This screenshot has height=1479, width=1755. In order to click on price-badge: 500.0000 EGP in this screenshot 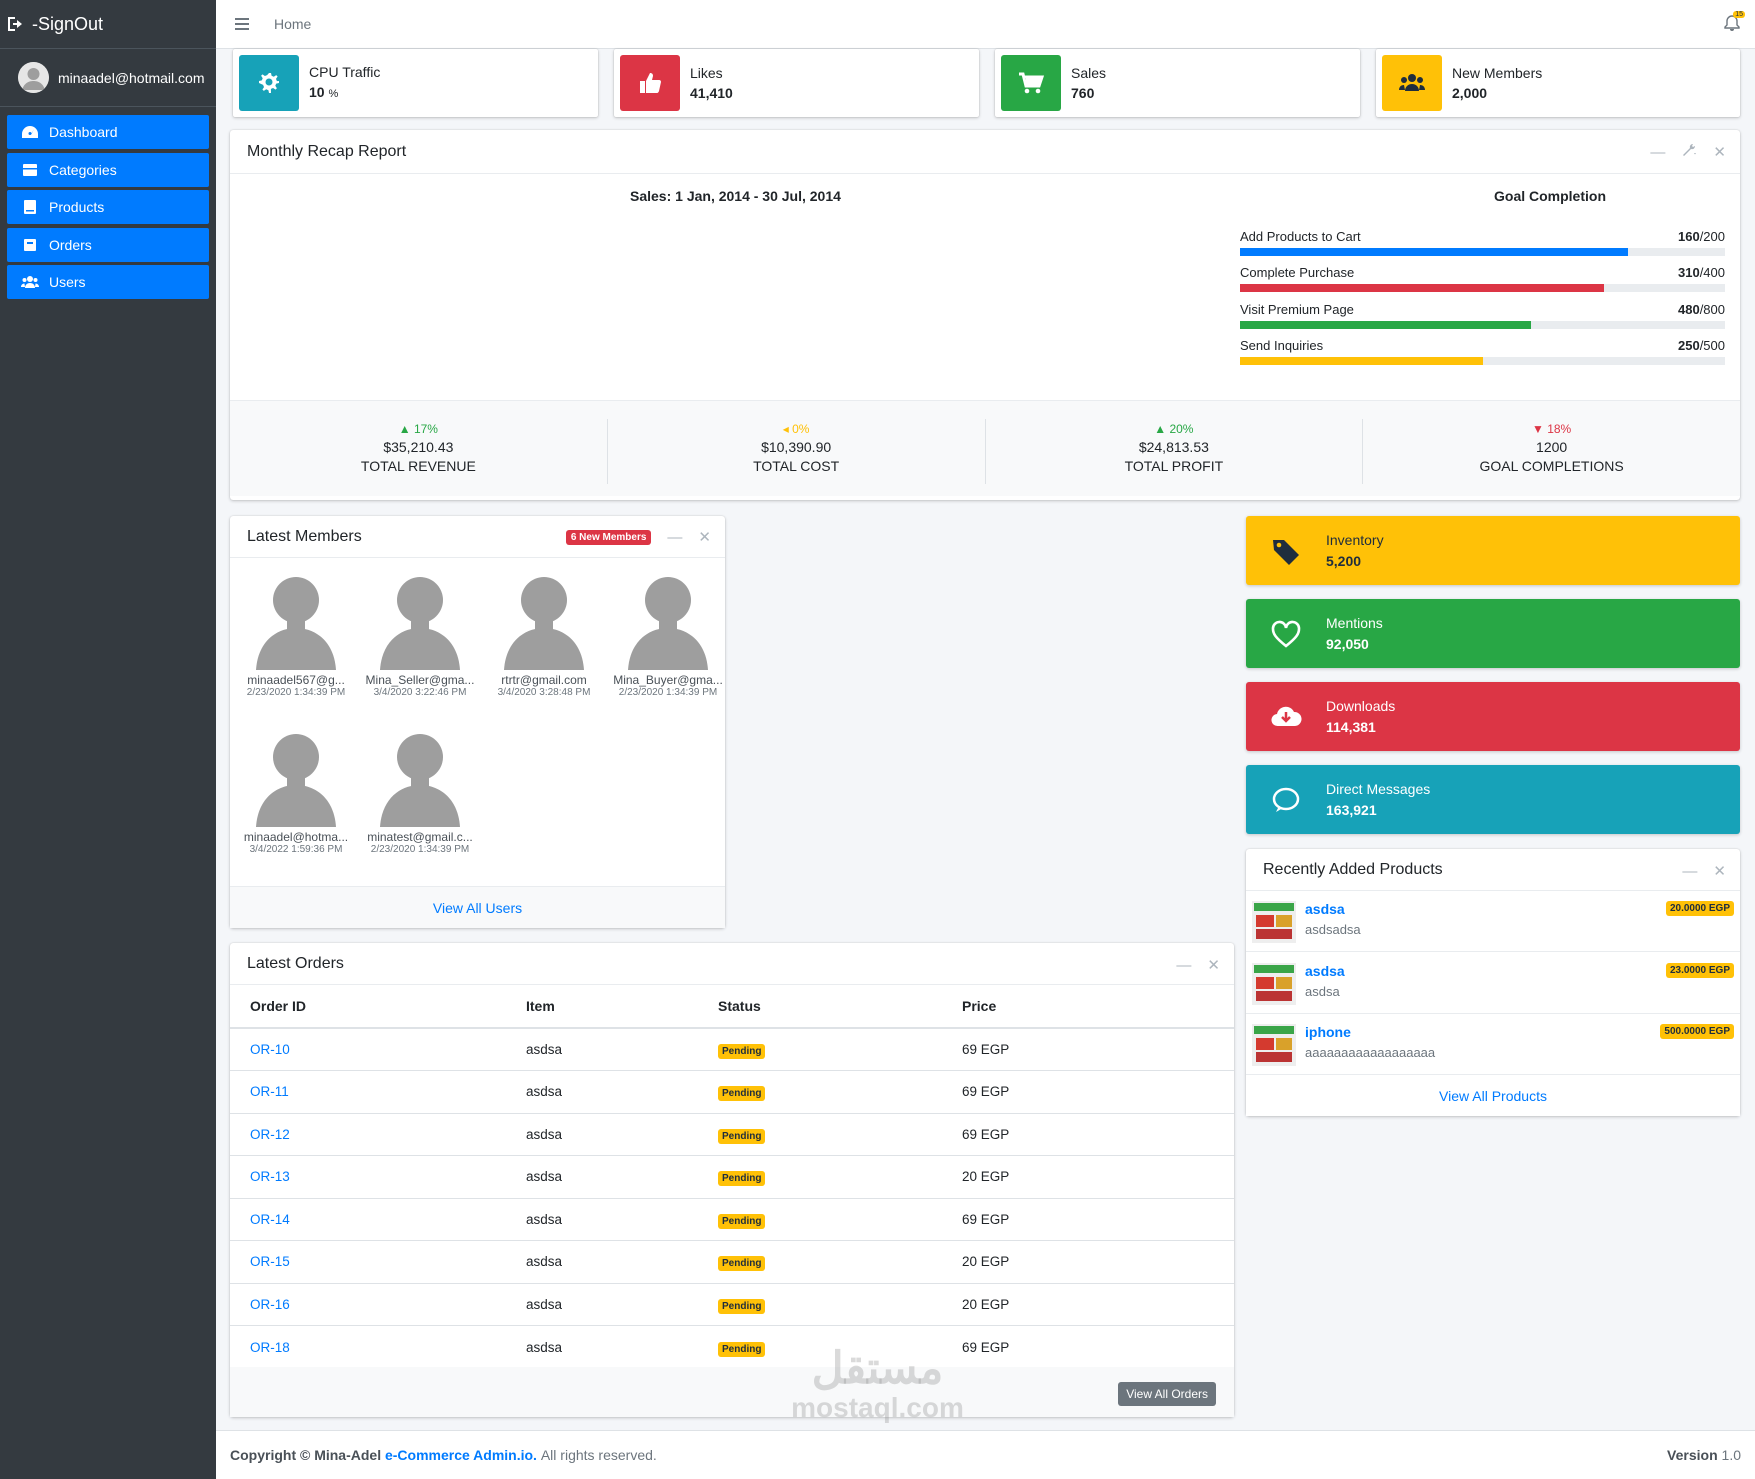, I will do `click(1697, 1031)`.